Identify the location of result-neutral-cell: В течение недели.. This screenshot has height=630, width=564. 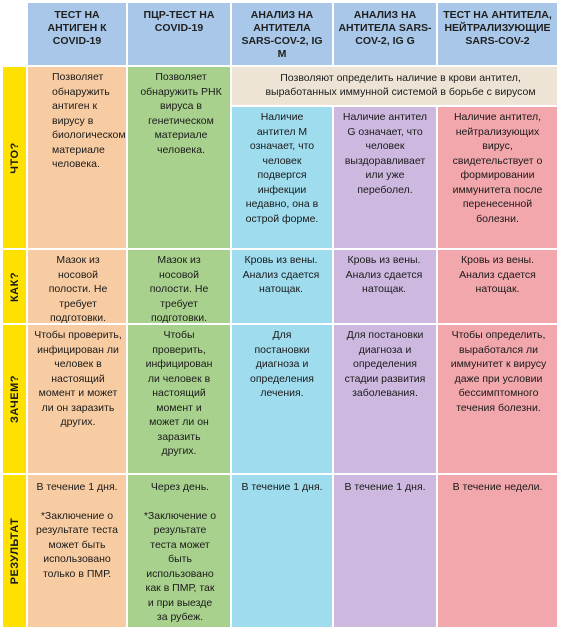
(497, 551).